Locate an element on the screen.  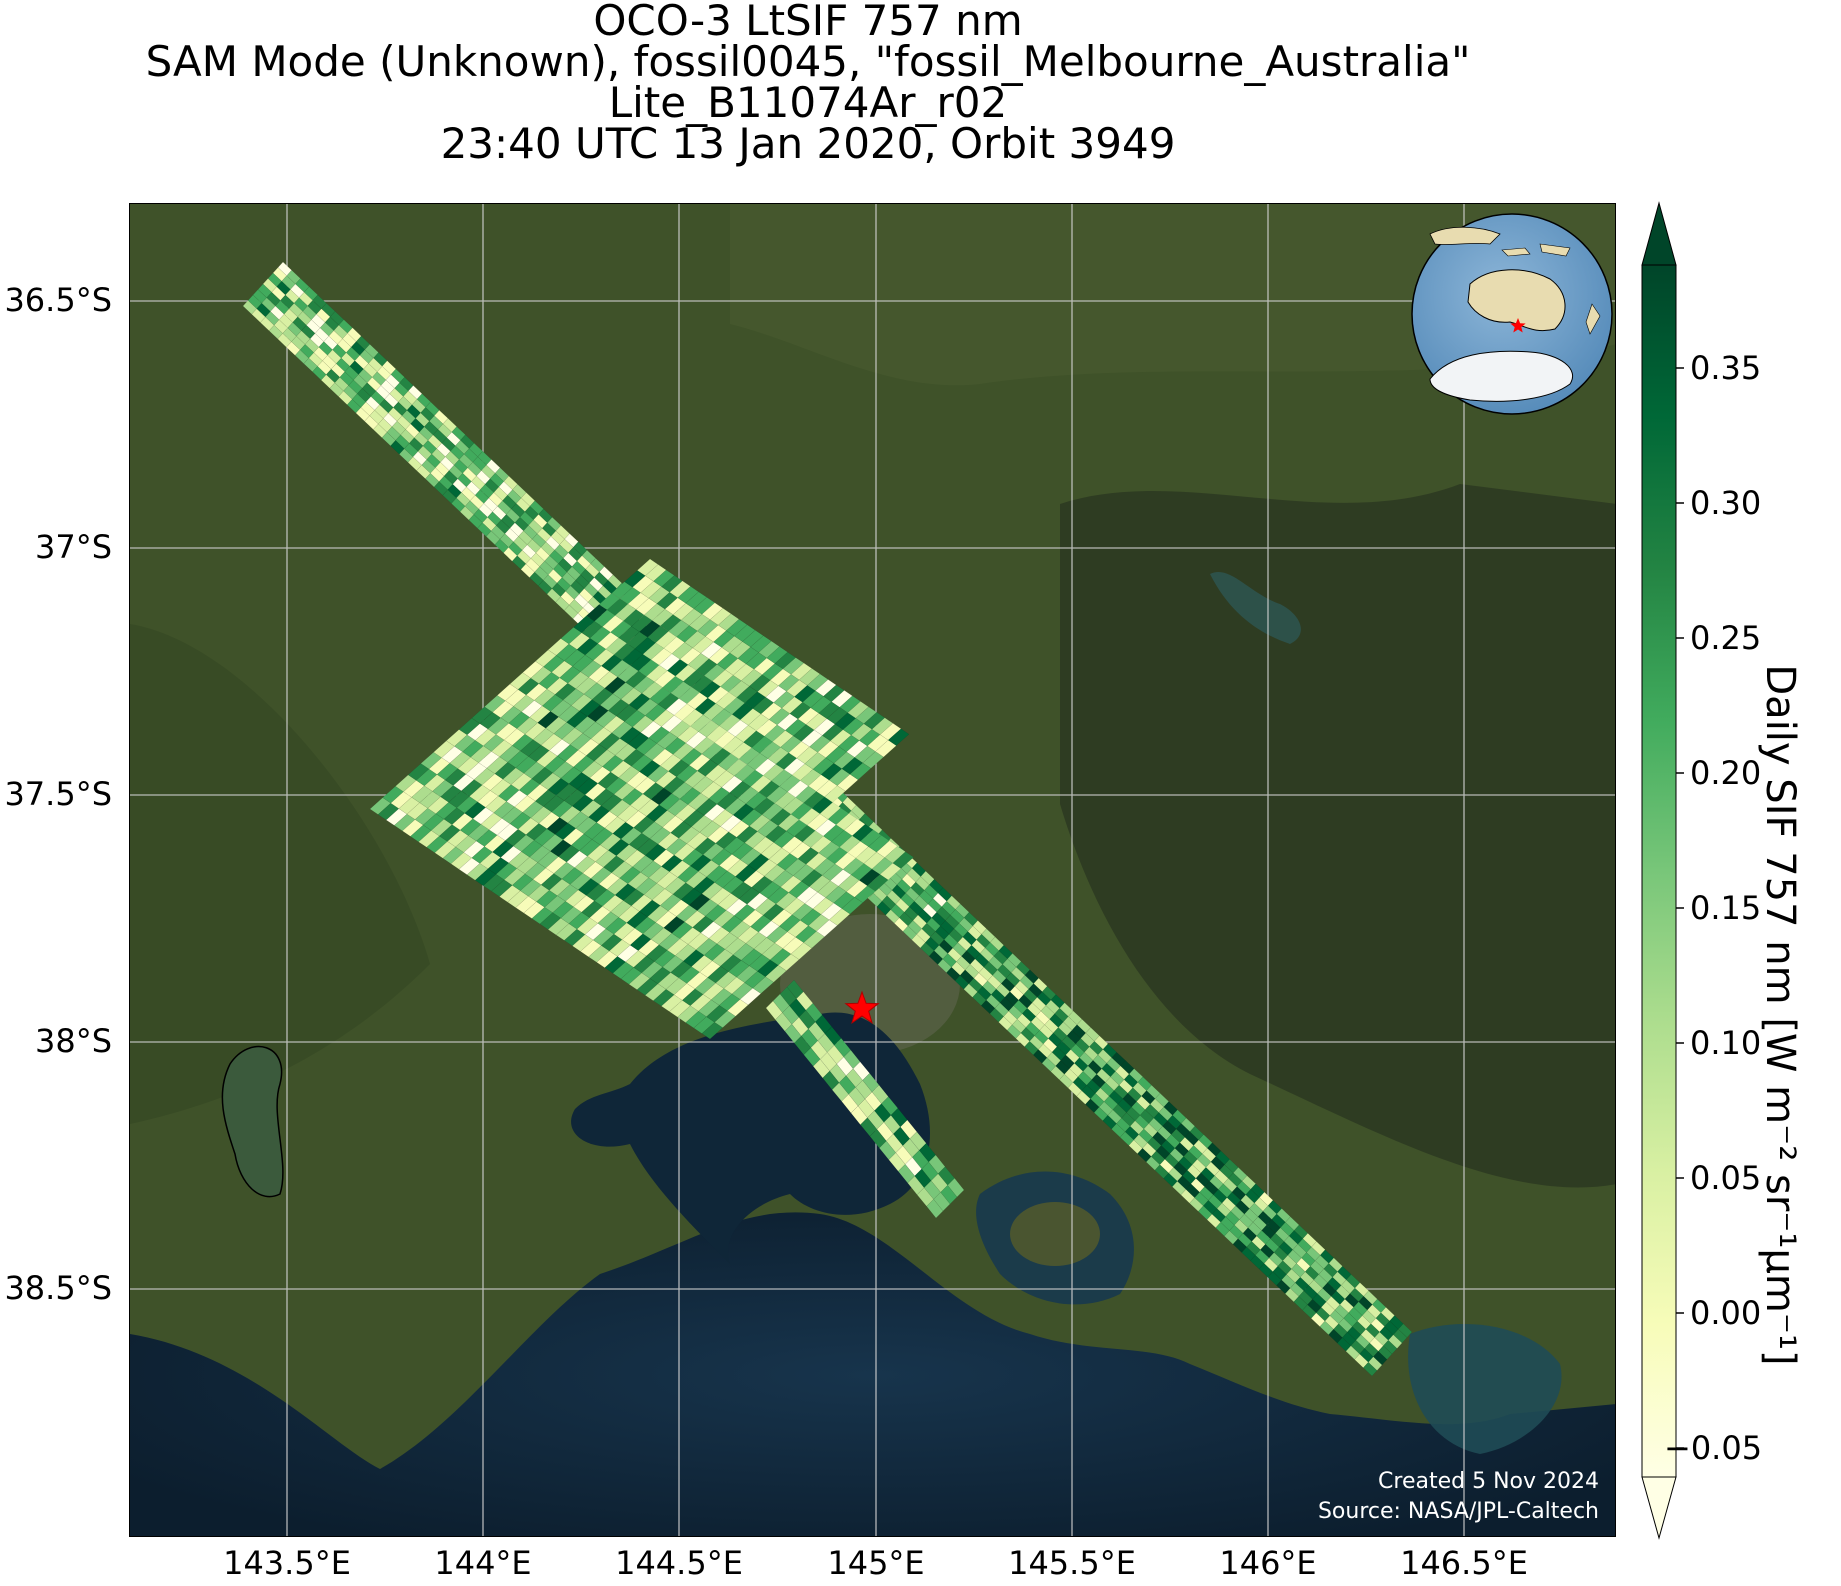
lon-tick-label: 145.5°E is located at coordinates (1072, 1563).